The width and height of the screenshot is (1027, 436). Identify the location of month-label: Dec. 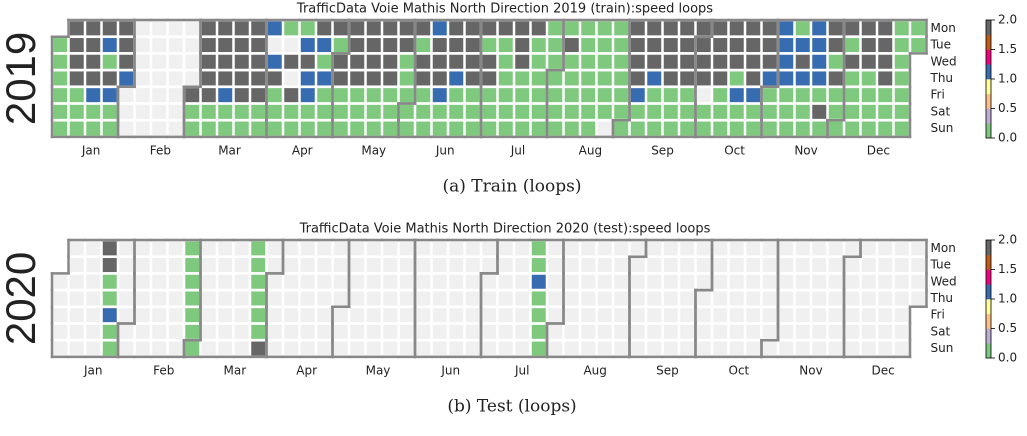
(883, 370).